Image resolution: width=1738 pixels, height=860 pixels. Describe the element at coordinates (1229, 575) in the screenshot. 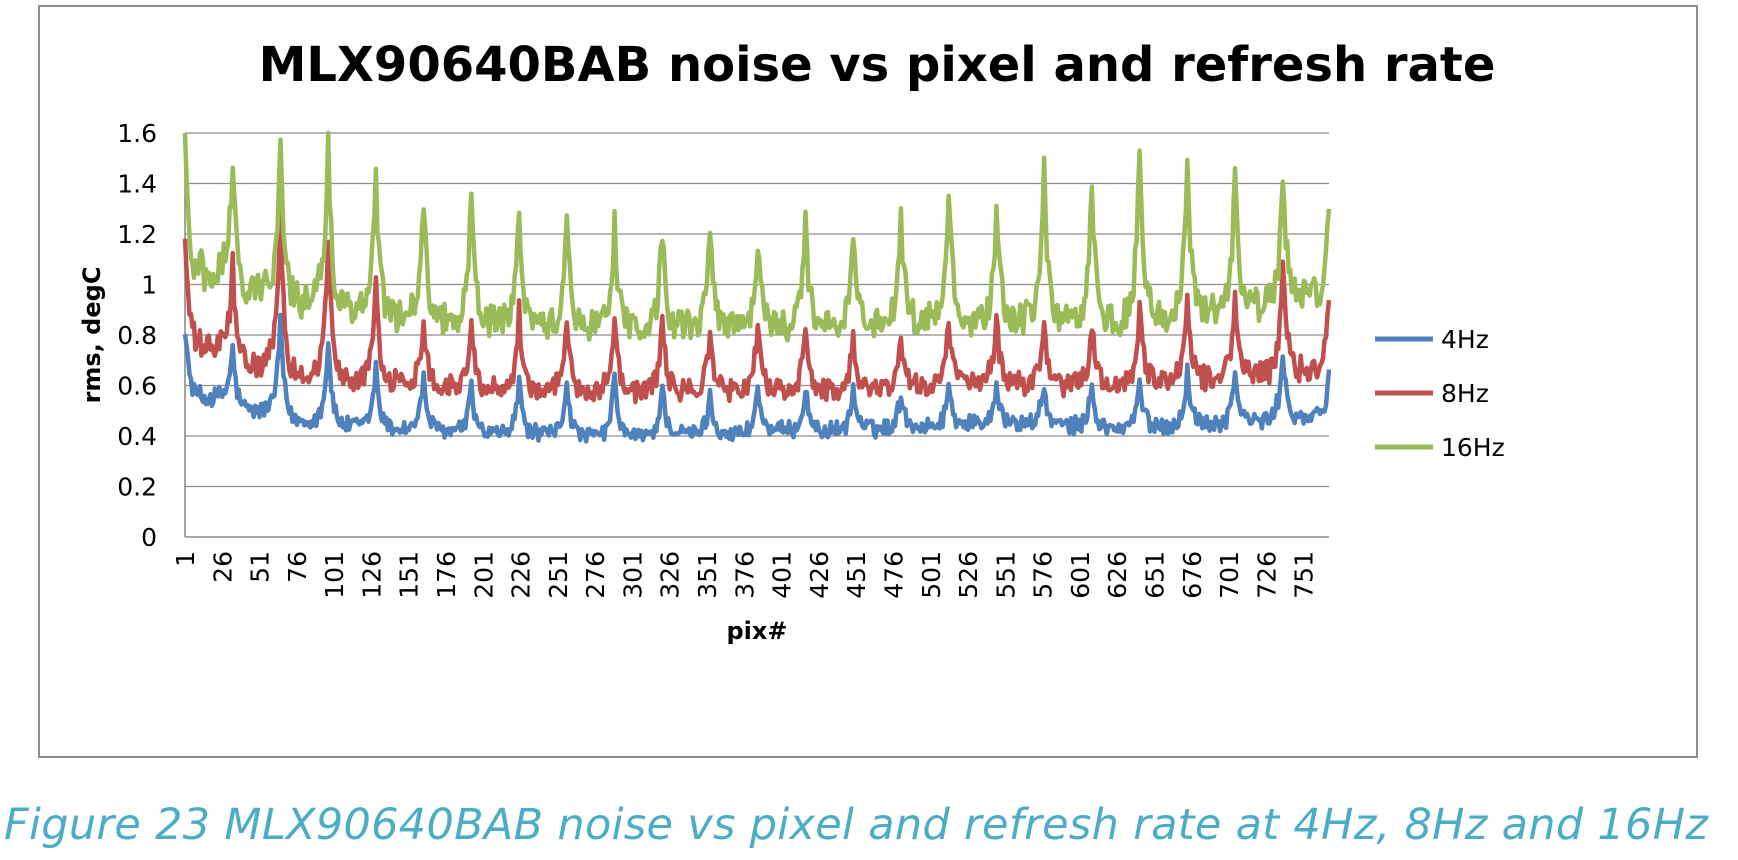

I see `x-tick-label: 701` at that location.